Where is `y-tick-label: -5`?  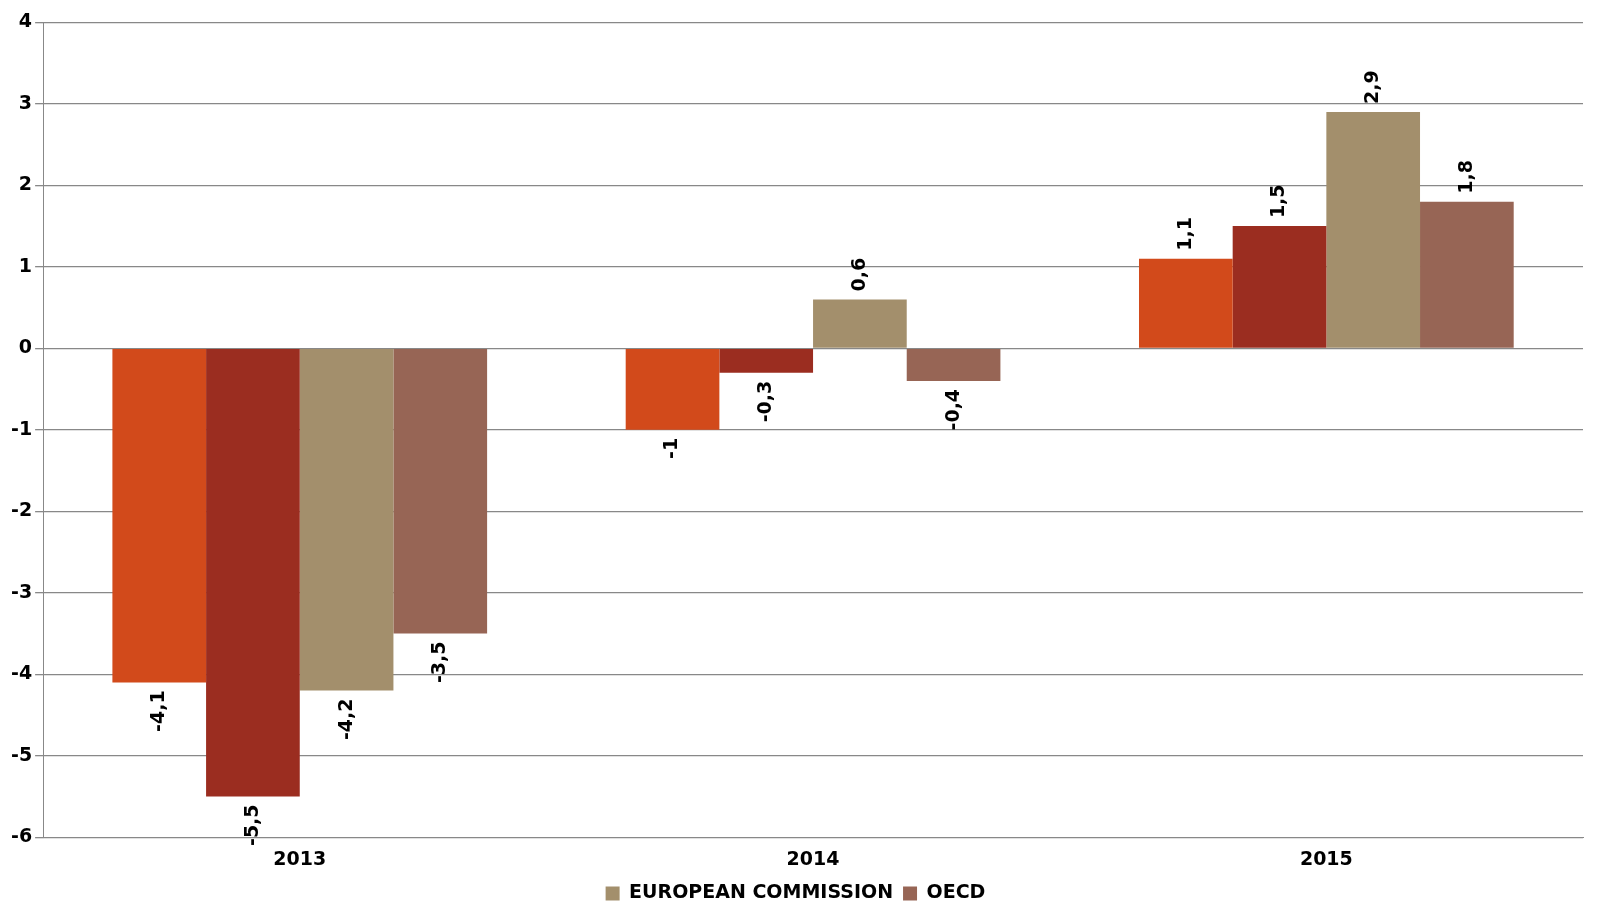
y-tick-label: -5 is located at coordinates (22, 753).